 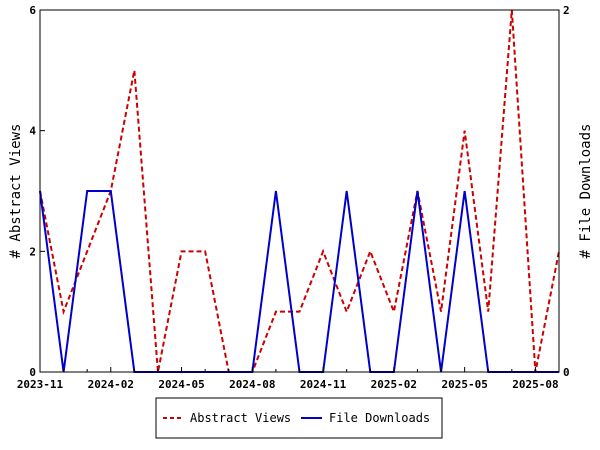 What do you see at coordinates (32, 10) in the screenshot?
I see `y-left-tick-label: 6` at bounding box center [32, 10].